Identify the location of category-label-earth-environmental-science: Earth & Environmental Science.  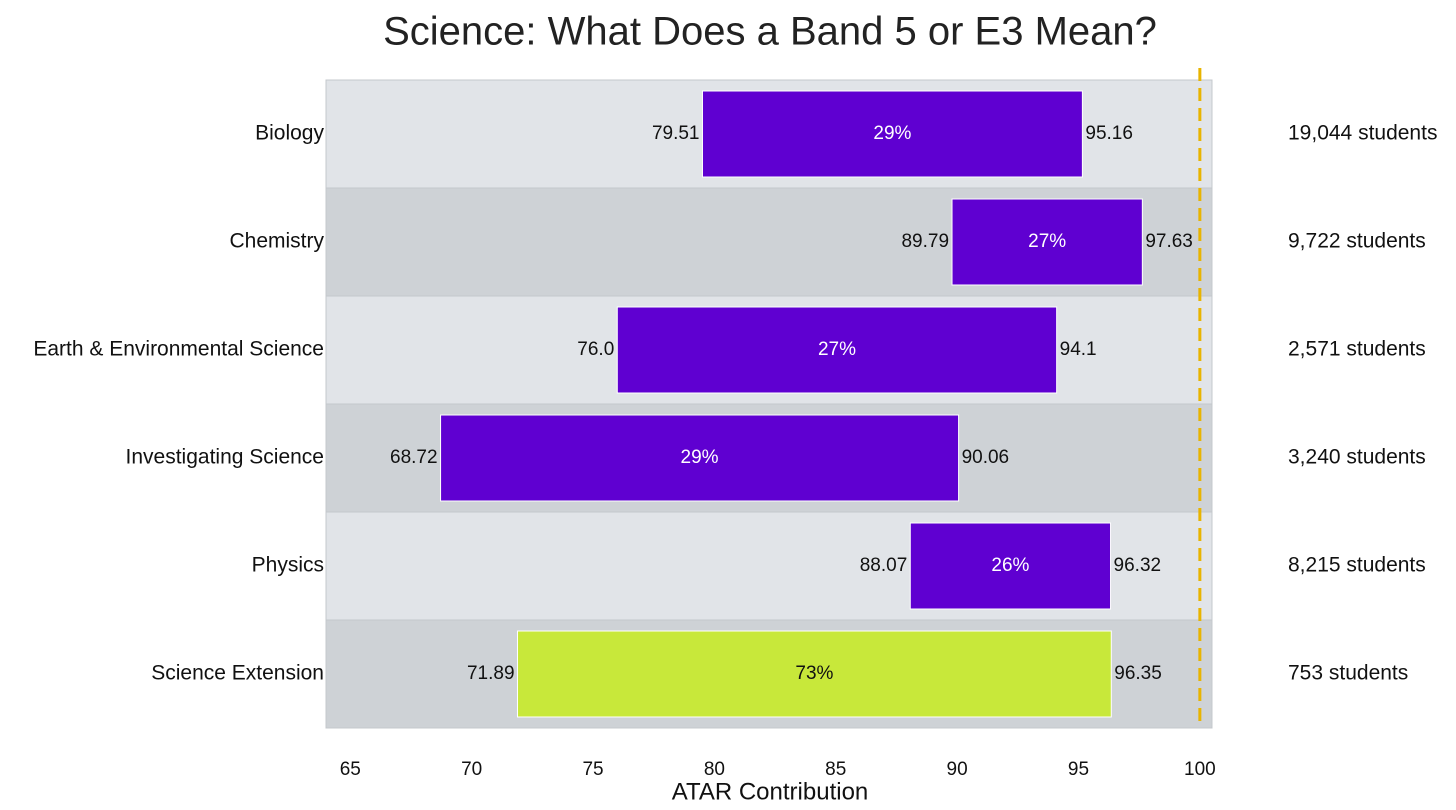
(178, 349).